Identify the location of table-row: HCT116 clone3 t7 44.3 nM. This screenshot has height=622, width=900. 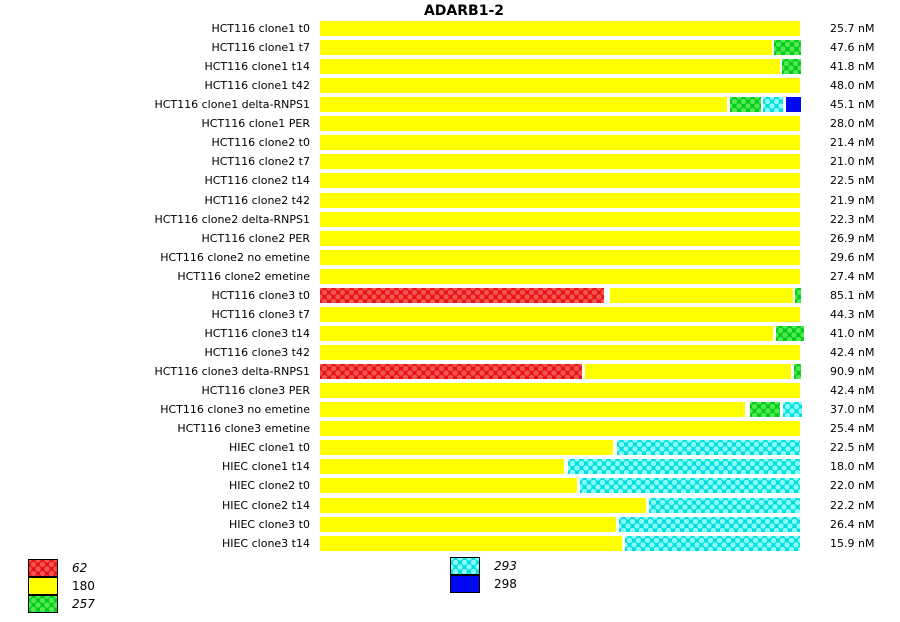
(450, 314).